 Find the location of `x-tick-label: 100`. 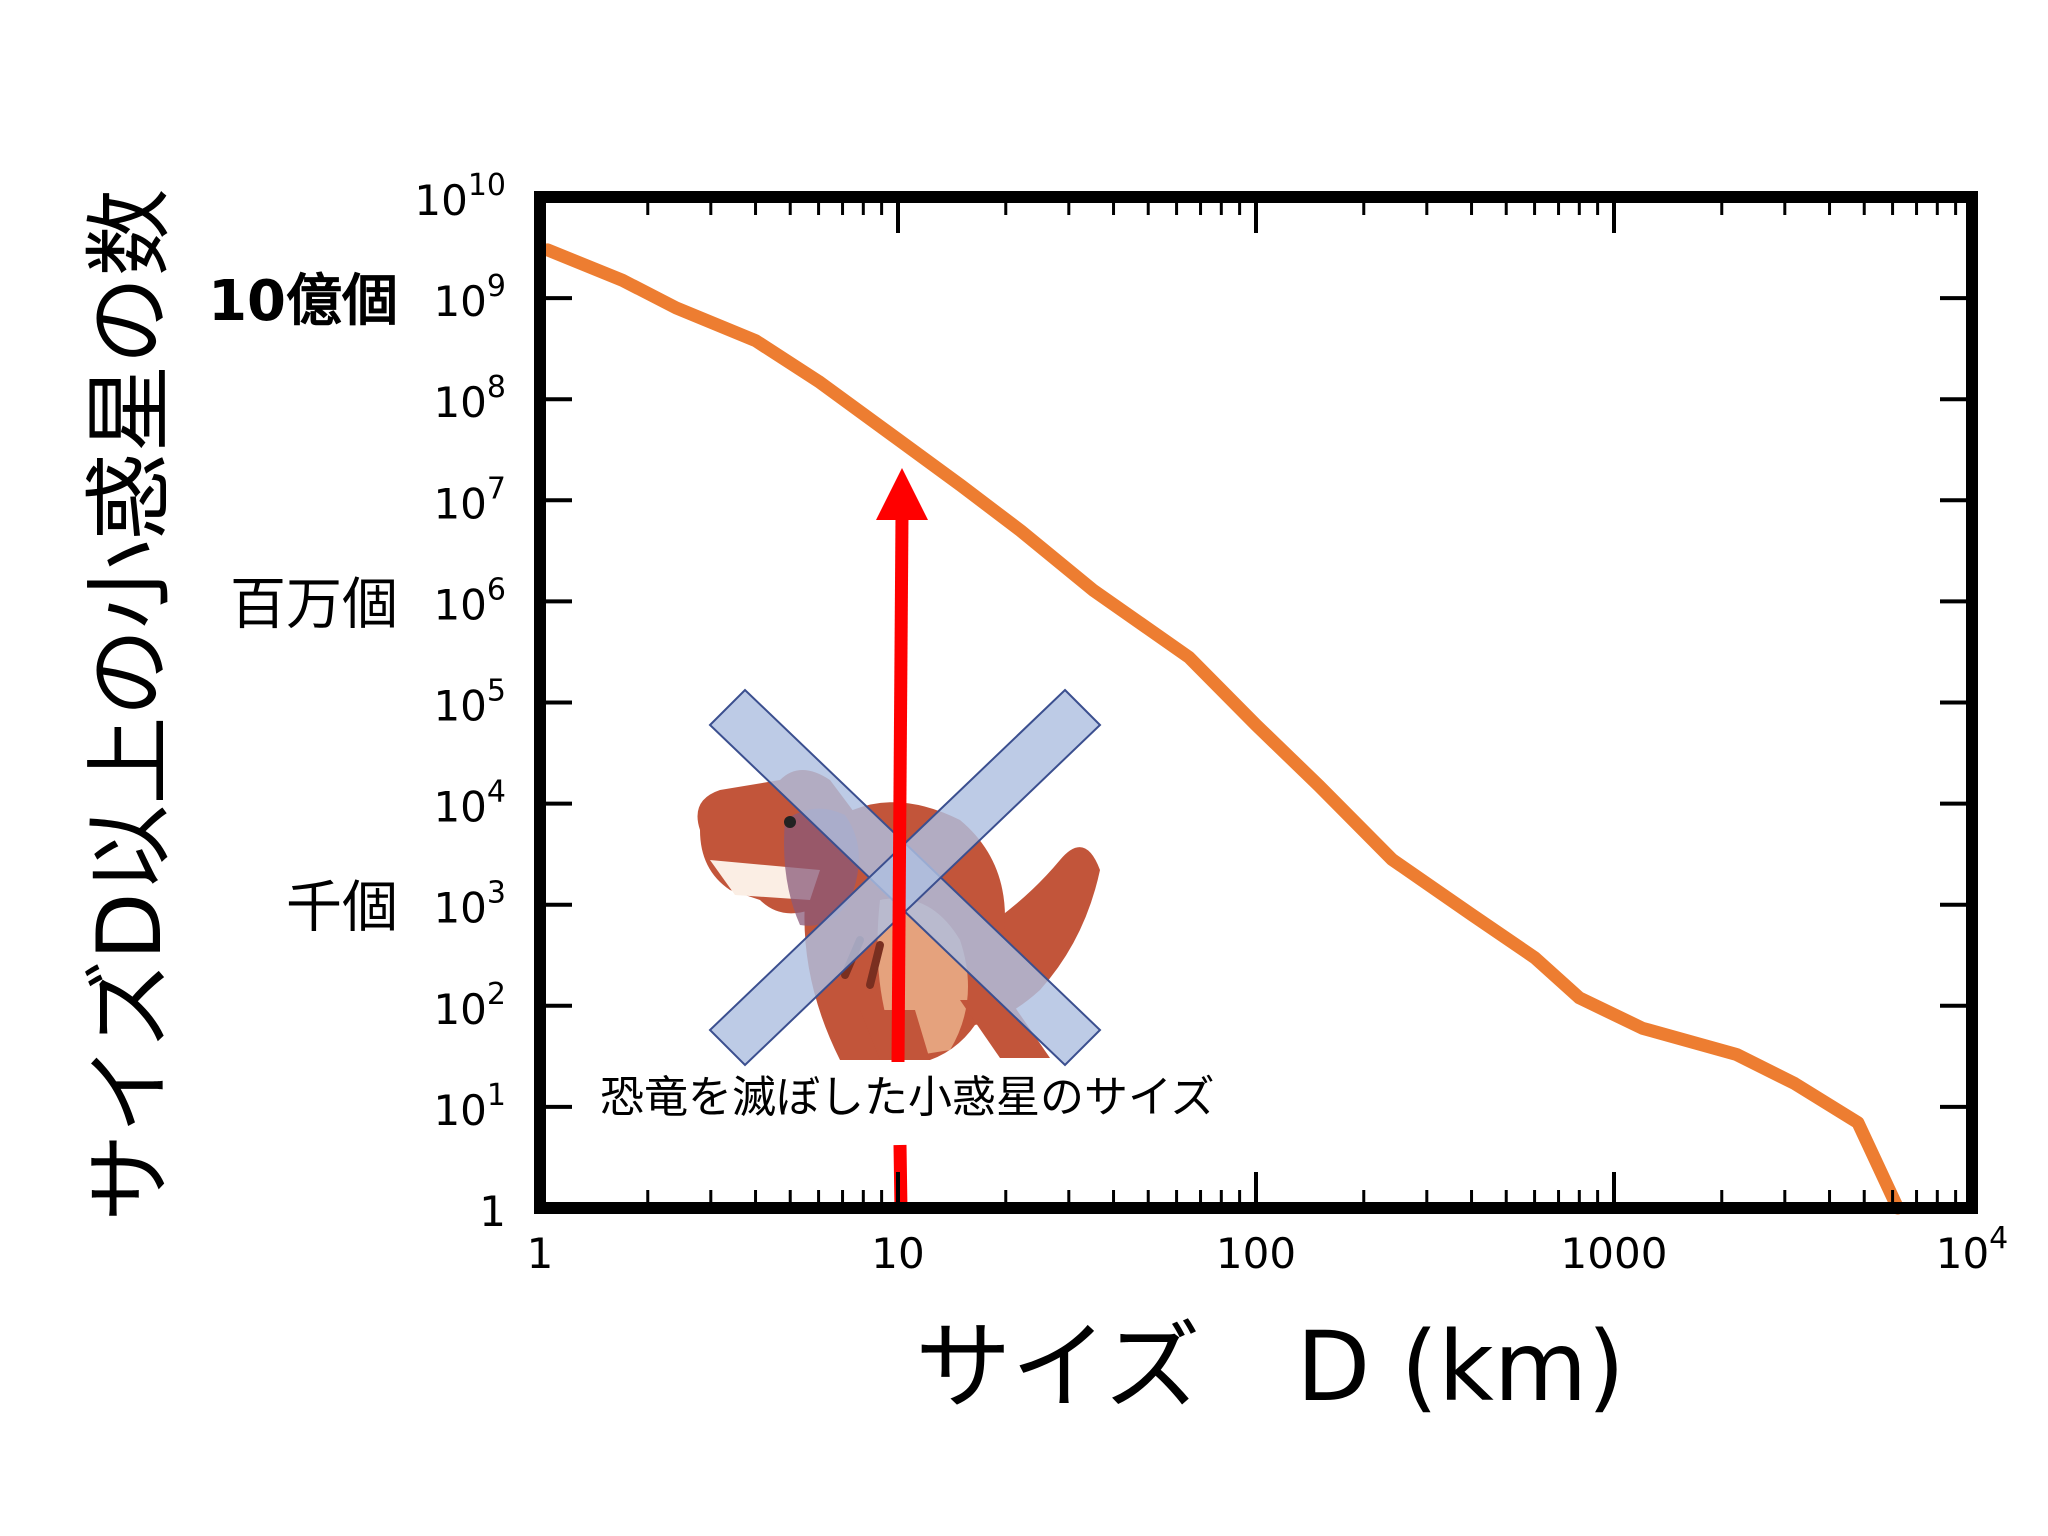

x-tick-label: 100 is located at coordinates (1256, 1253).